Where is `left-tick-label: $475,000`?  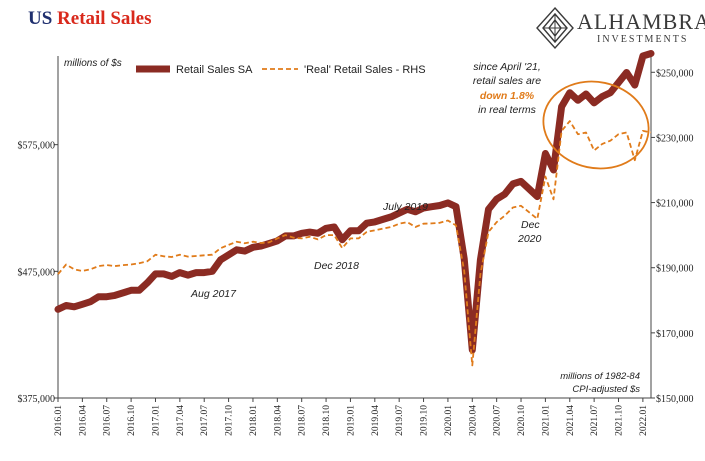
left-tick-label: $475,000 is located at coordinates (37, 272).